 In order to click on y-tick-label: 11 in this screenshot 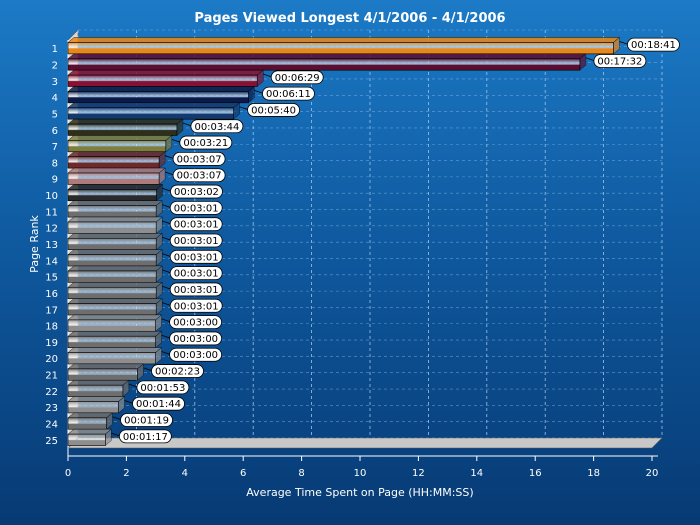, I will do `click(51, 212)`.